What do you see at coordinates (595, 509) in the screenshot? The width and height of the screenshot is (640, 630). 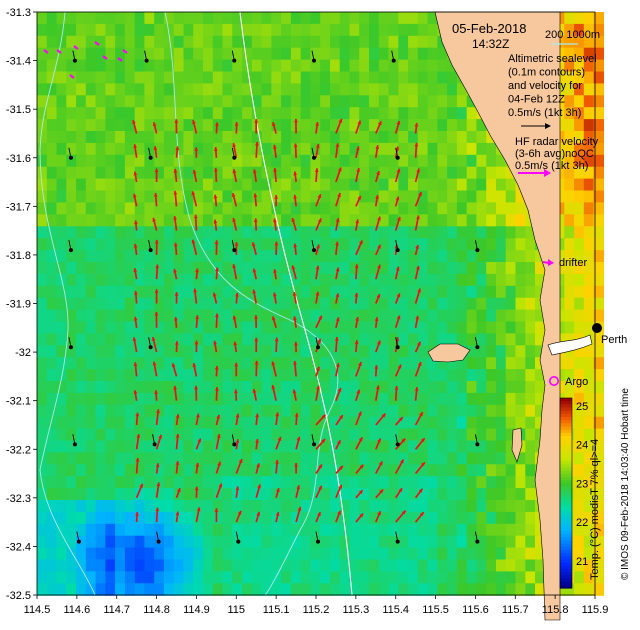 I see `colorbar-label: Temp. (°C) modisT 7% ql>=4` at bounding box center [595, 509].